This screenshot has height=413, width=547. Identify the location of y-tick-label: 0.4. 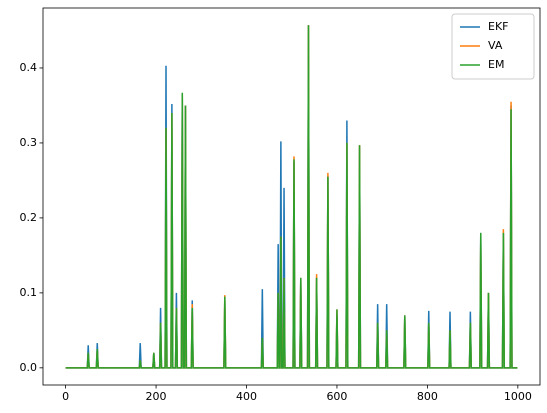
(29, 67).